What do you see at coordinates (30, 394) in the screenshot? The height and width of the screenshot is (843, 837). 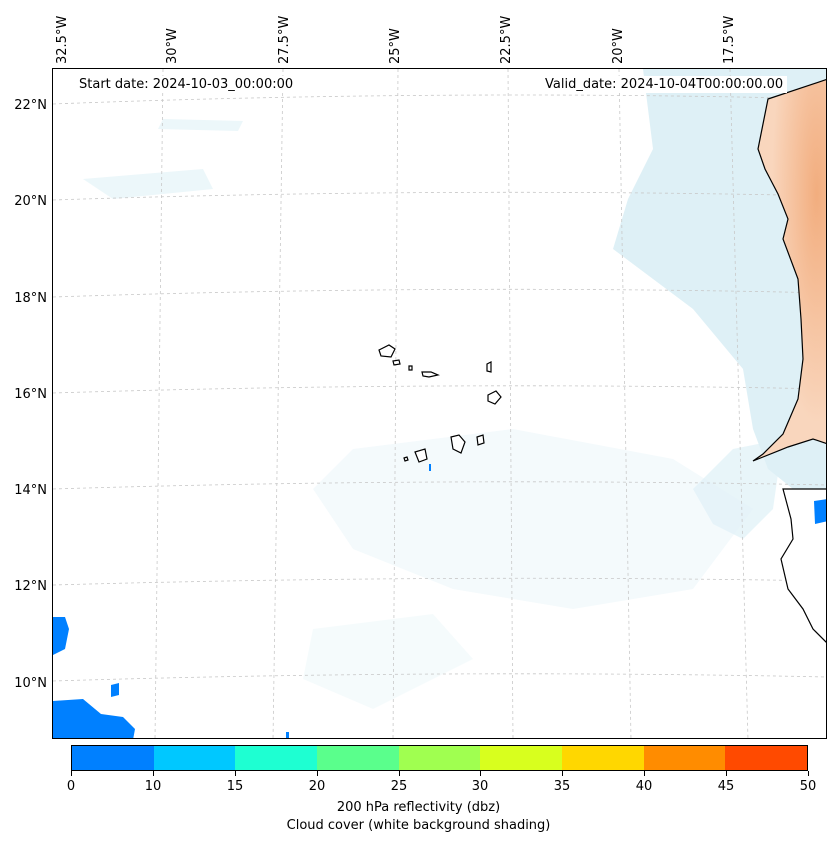 I see `lat-label-16n: 16°N` at bounding box center [30, 394].